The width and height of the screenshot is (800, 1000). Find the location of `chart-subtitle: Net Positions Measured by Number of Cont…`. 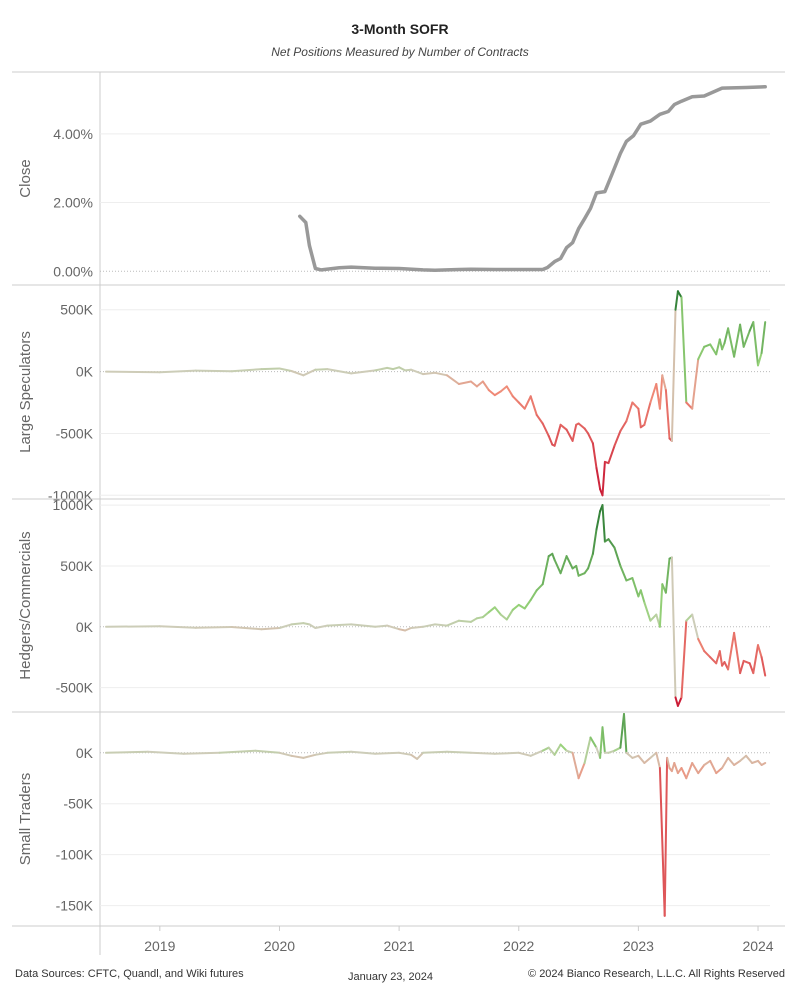

chart-subtitle: Net Positions Measured by Number of Cont… is located at coordinates (399, 52).